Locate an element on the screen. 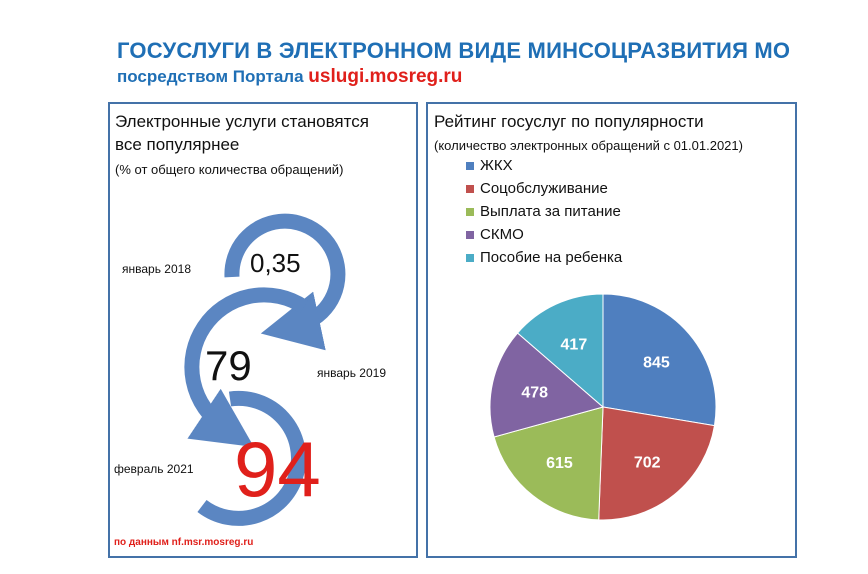 Image resolution: width=868 pixels, height=574 pixels. legend-item: Соцобслуживание is located at coordinates (544, 188).